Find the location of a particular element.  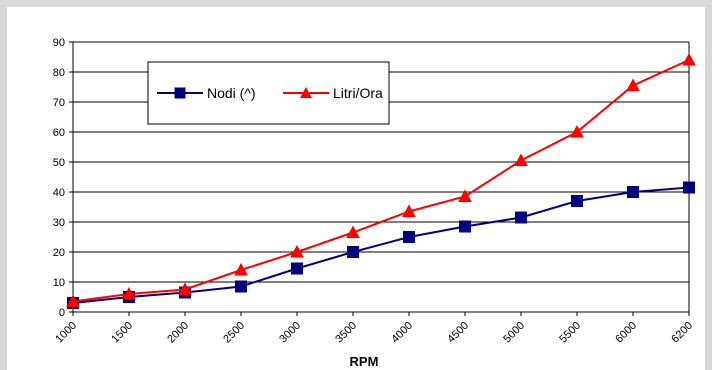

x-tick-label: 6000 is located at coordinates (626, 333).